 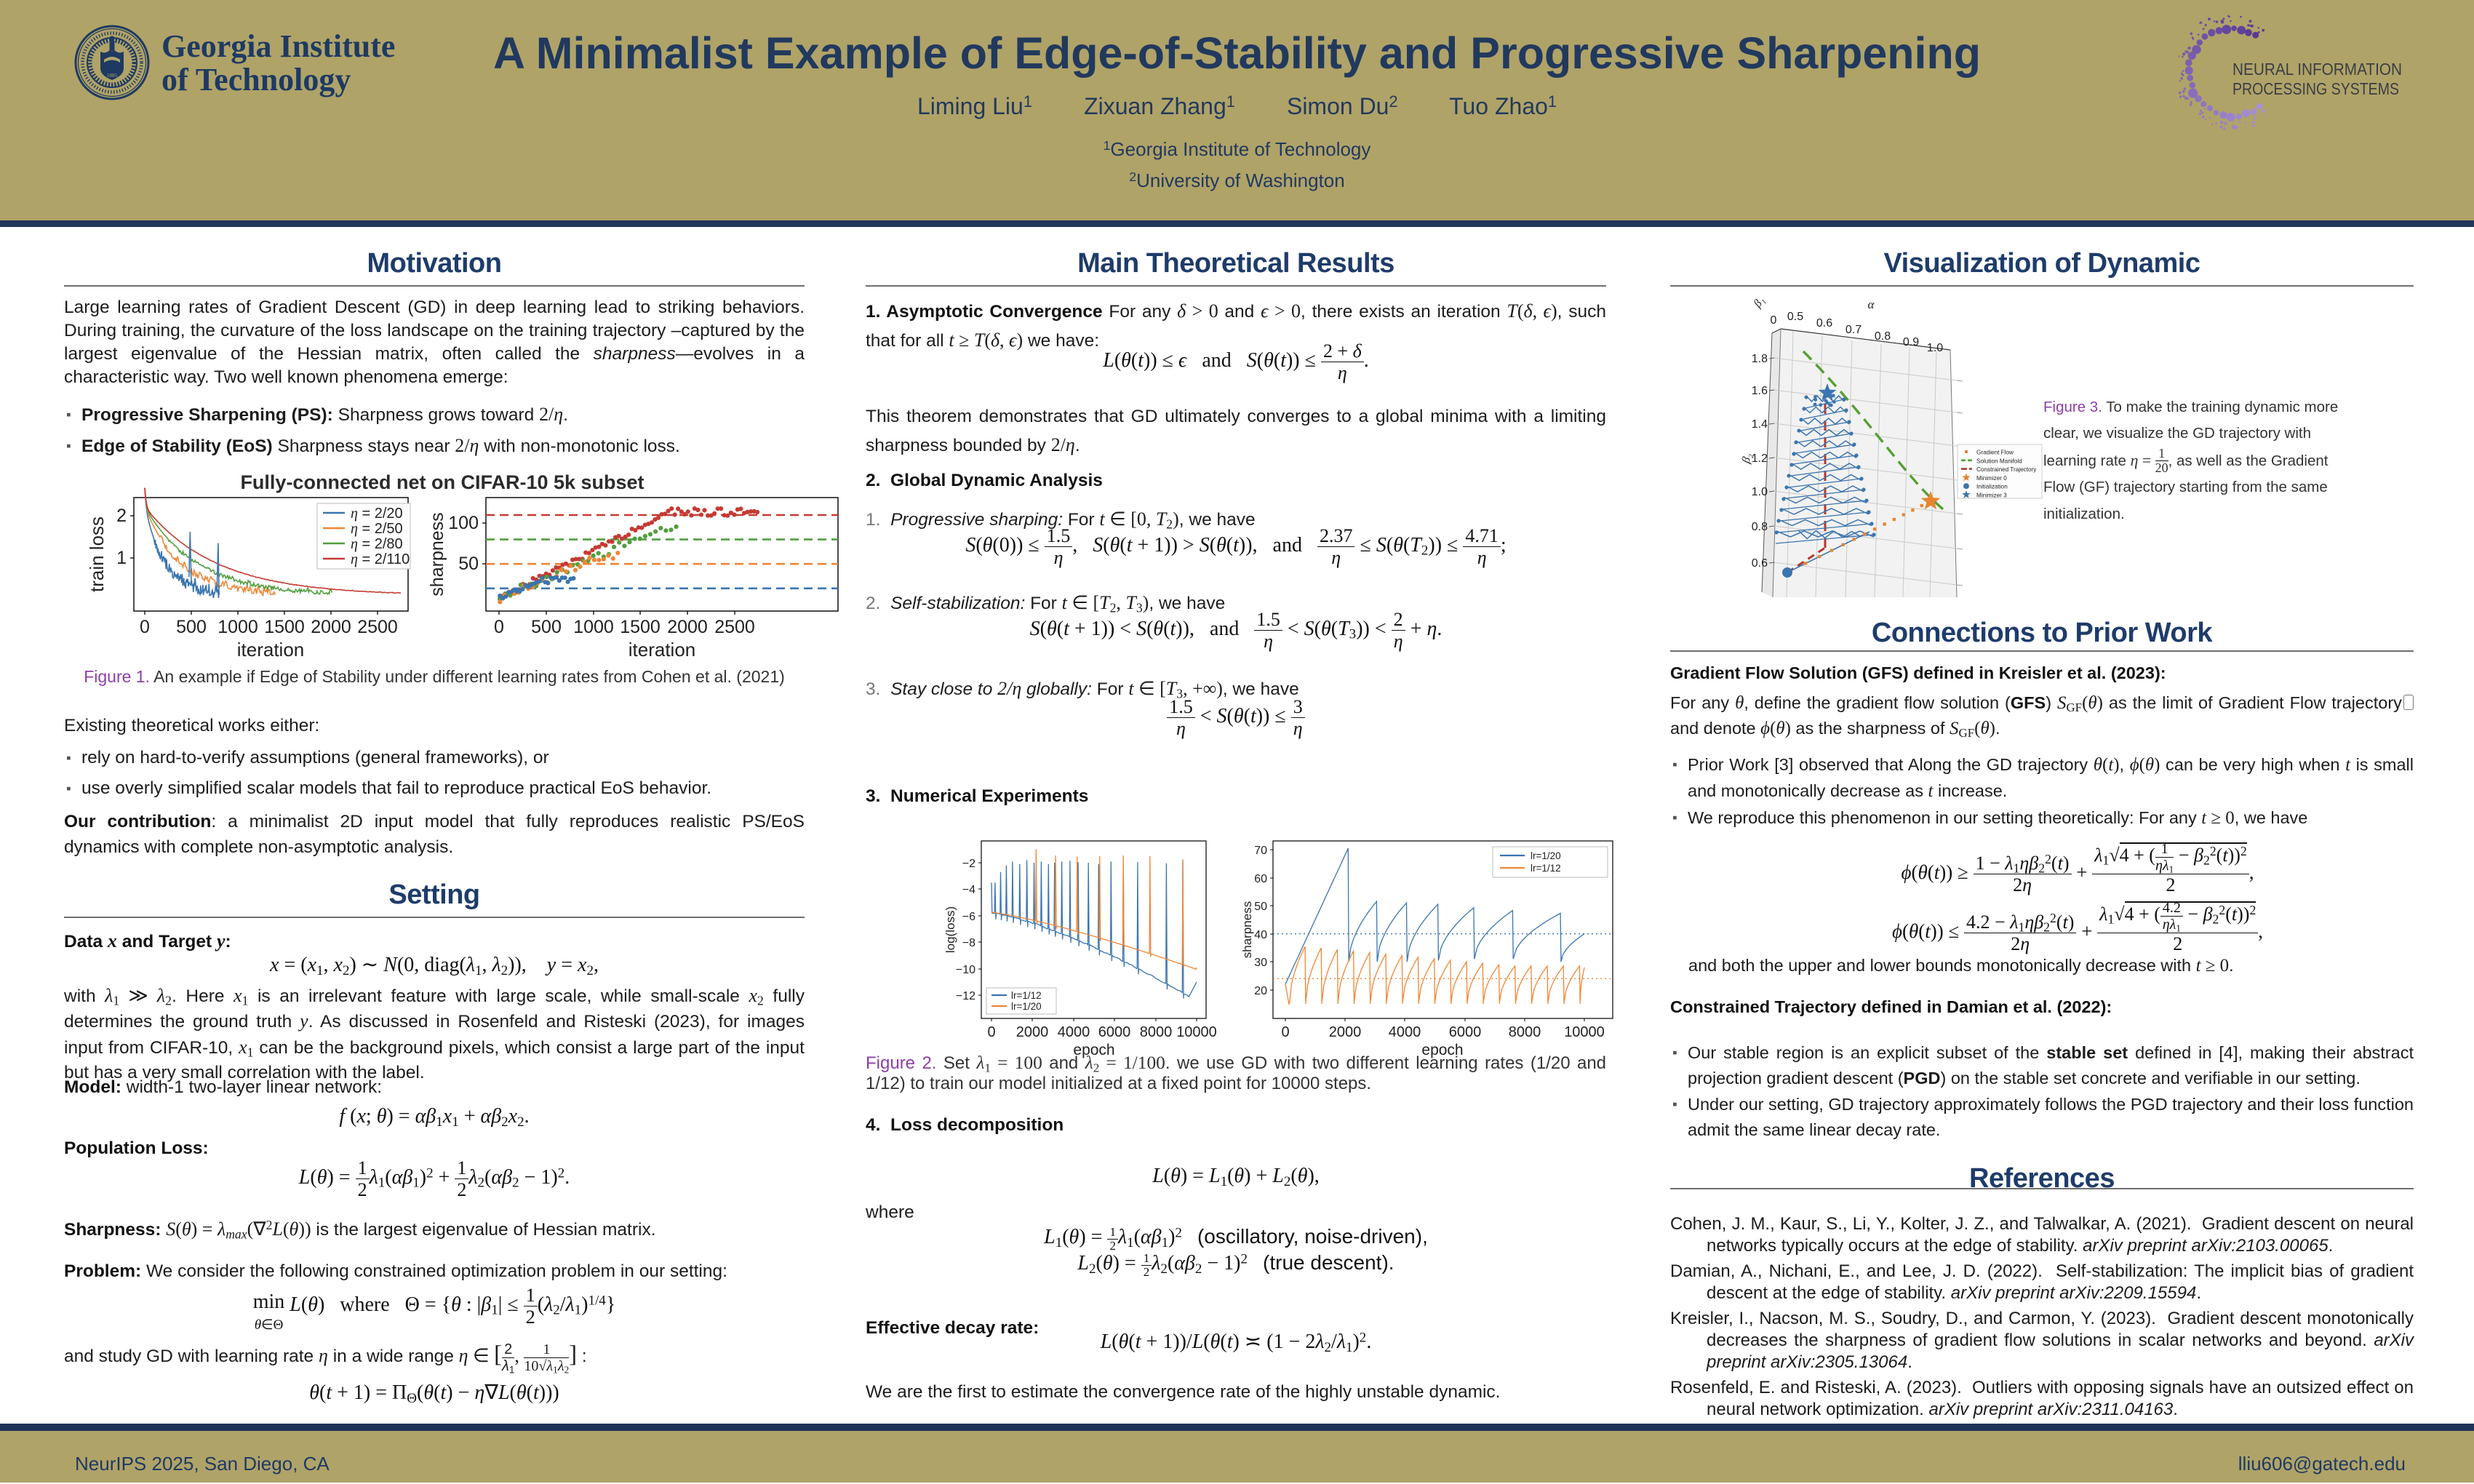 What do you see at coordinates (1760, 458) in the screenshot?
I see `svg-text: 1.2` at bounding box center [1760, 458].